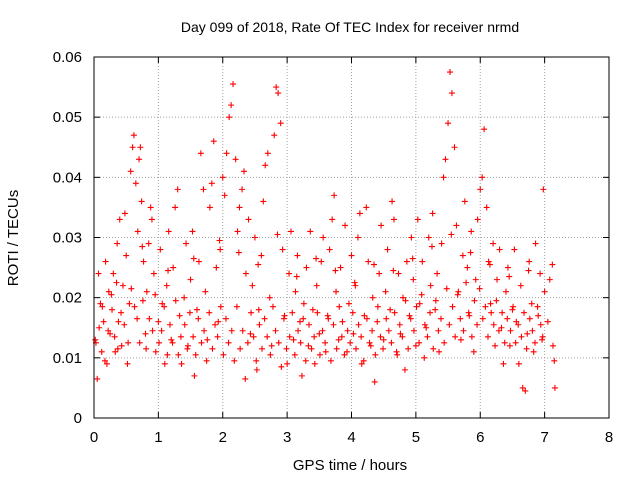 This screenshot has width=640, height=480. What do you see at coordinates (78, 418) in the screenshot?
I see `y-tick-label: 0` at bounding box center [78, 418].